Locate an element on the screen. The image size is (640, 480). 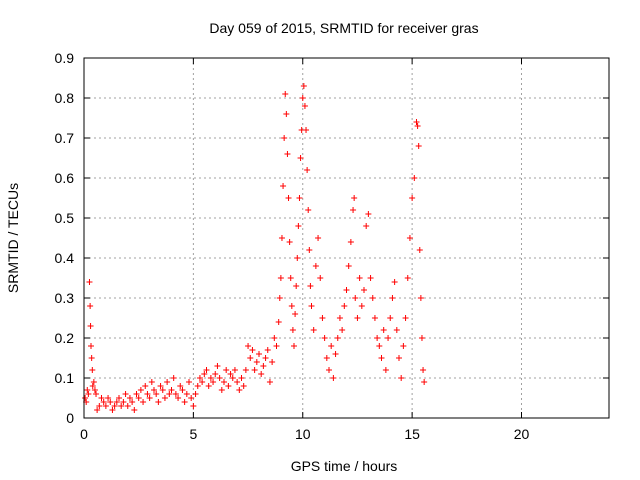
x-tick-label: 10 is located at coordinates (303, 434).